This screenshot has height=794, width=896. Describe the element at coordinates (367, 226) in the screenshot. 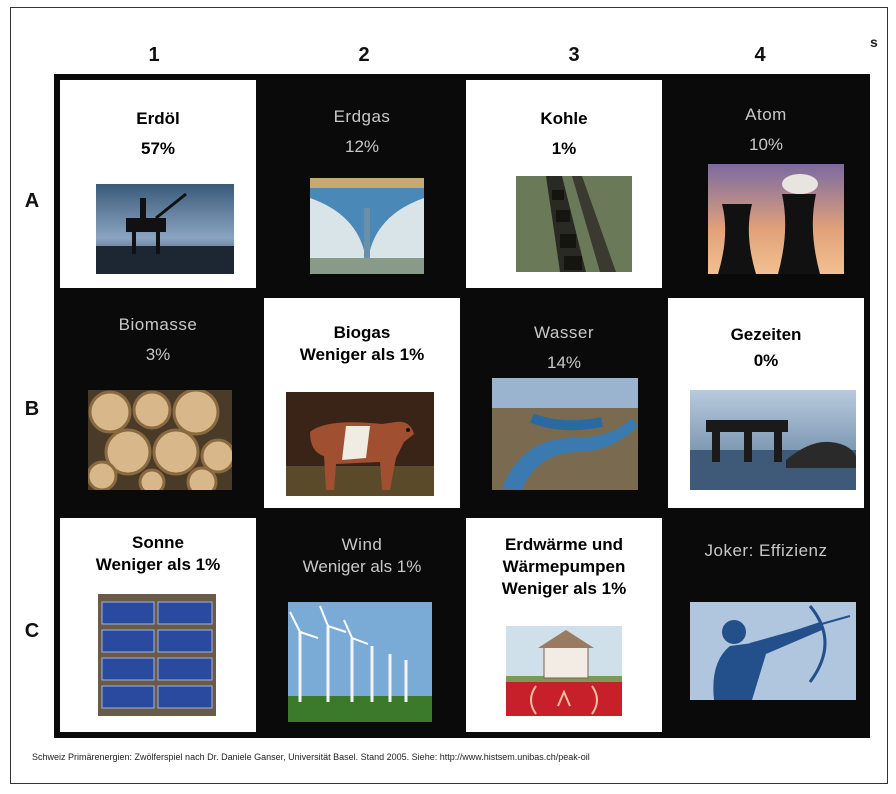

I see `gas-pipeline-photo` at that location.